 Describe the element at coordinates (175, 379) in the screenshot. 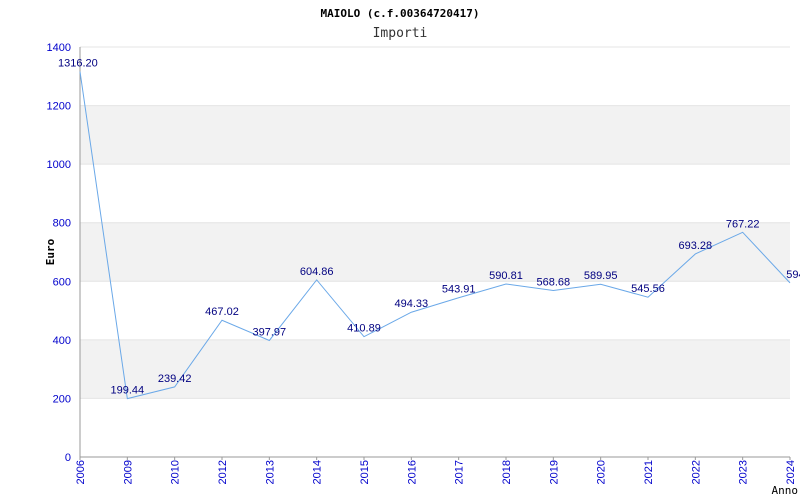

I see `data-label: 239.42` at that location.